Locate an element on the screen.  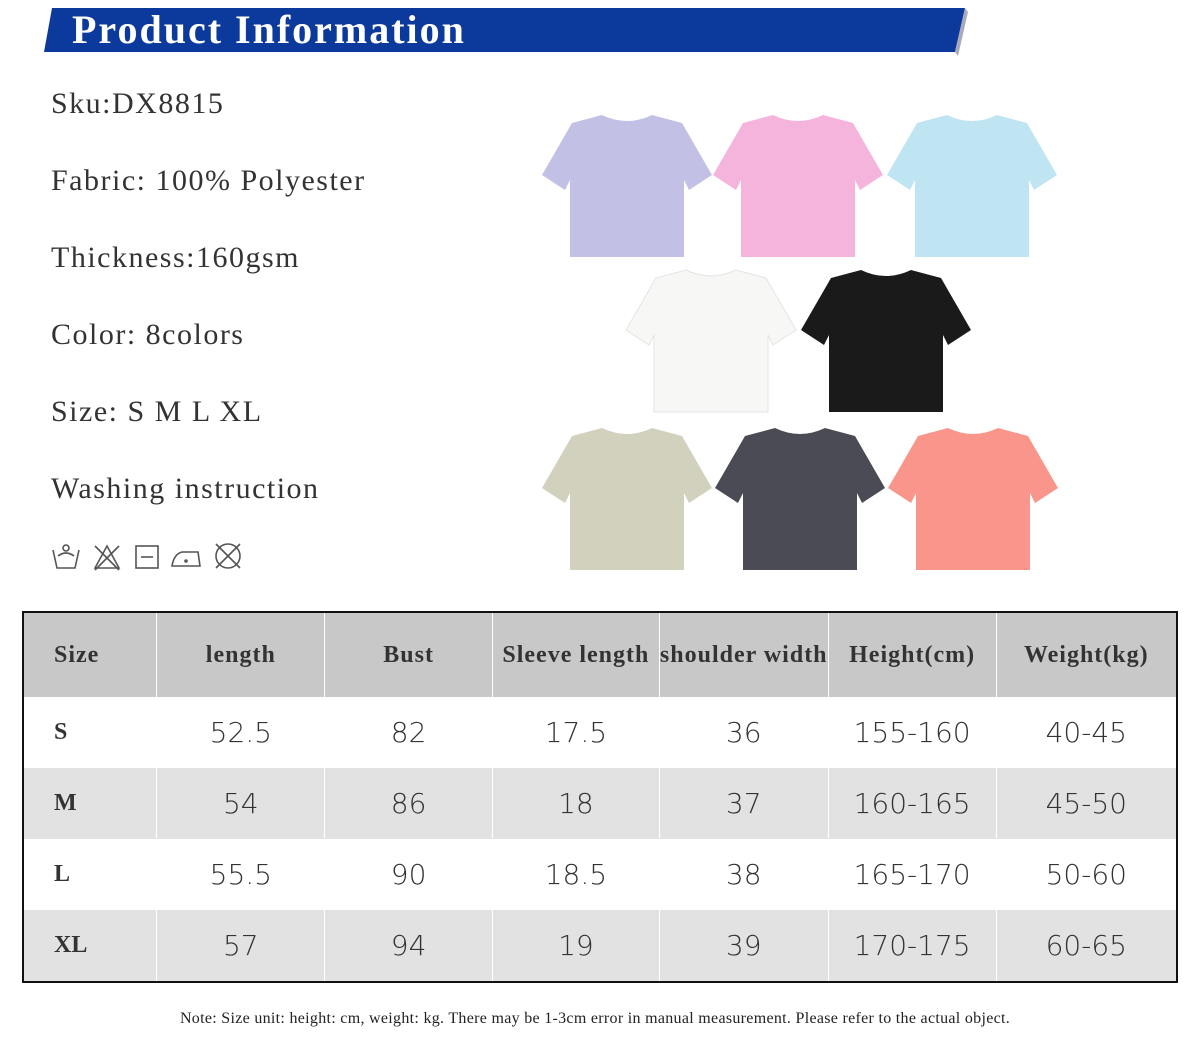
shirt-charcoal is located at coordinates (800, 499).